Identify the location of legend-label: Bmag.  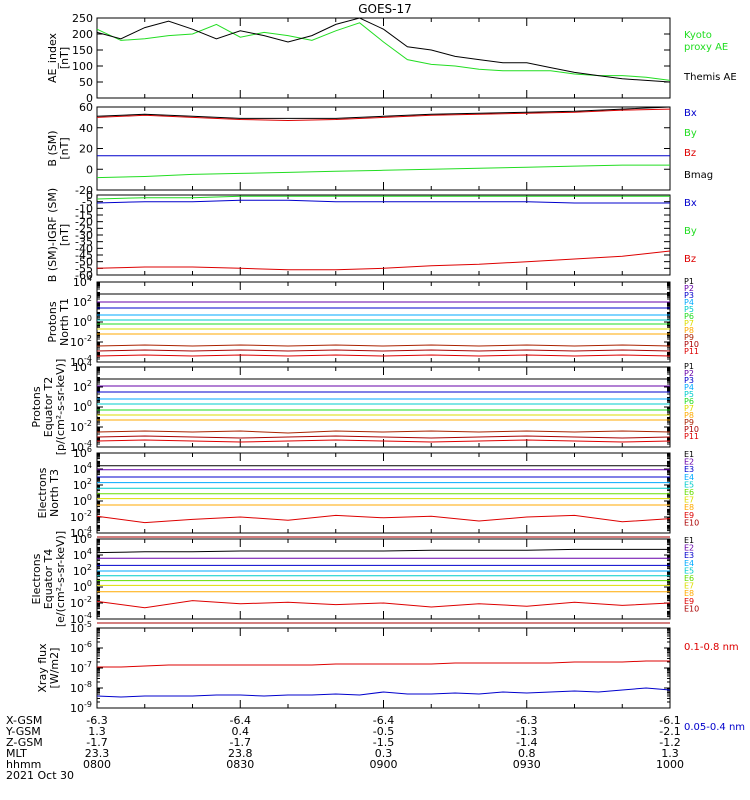
(698, 175).